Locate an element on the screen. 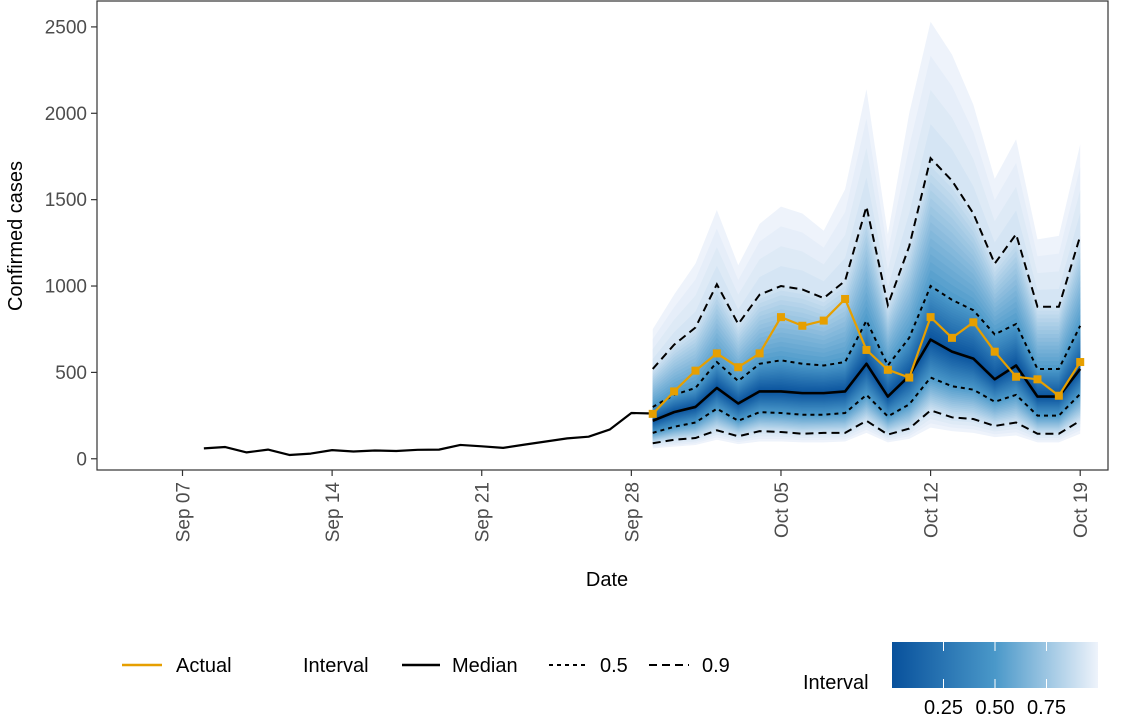  legend-q50-label: 0.5 is located at coordinates (614, 666).